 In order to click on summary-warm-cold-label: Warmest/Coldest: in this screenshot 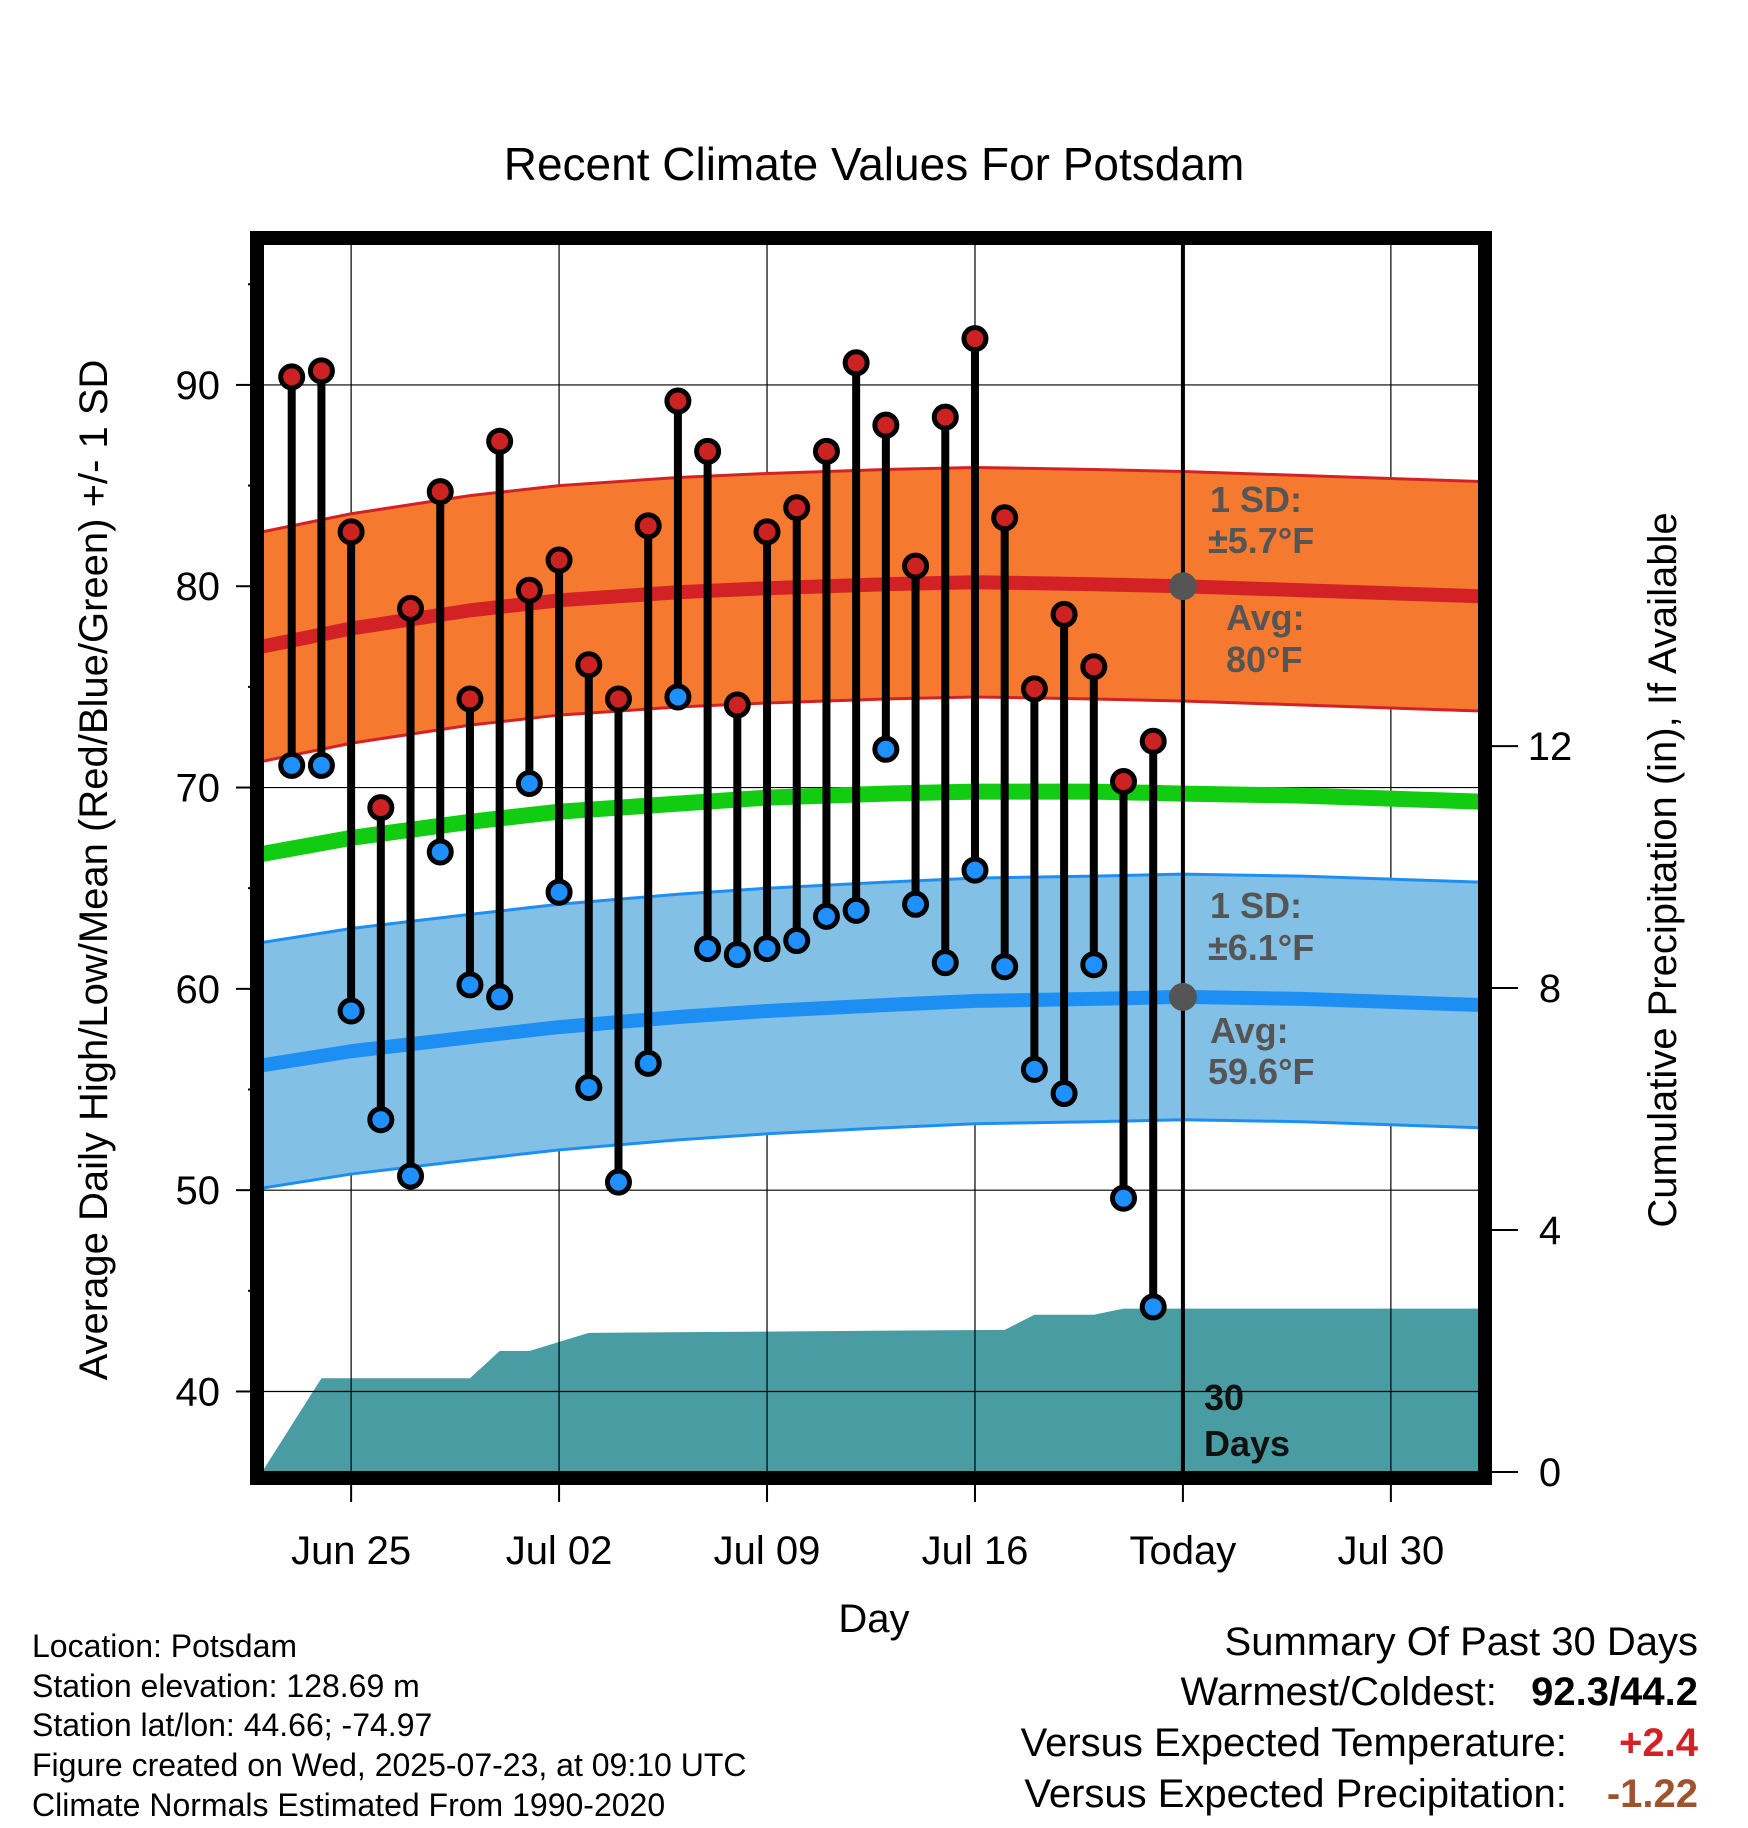, I will do `click(1338, 1692)`.